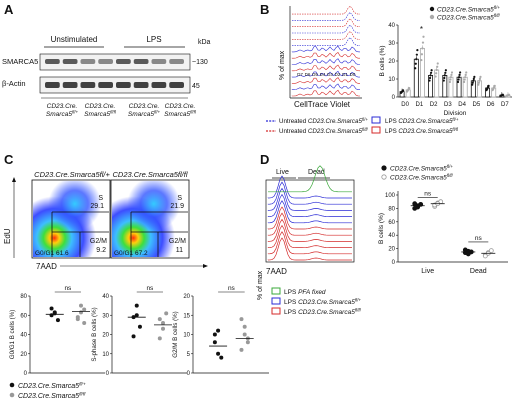 The height and width of the screenshot is (404, 520). I want to click on gate-g2-label-het: G2/M, so click(98, 241).